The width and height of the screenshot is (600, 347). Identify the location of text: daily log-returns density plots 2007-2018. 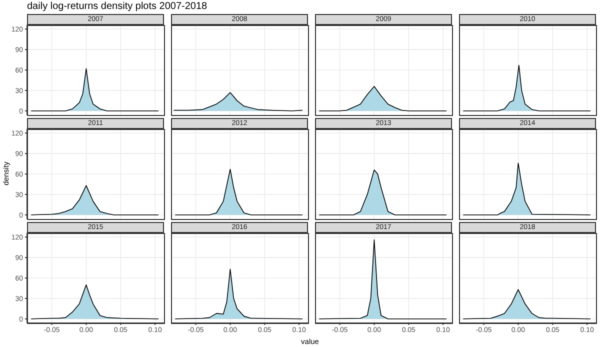
(117, 6).